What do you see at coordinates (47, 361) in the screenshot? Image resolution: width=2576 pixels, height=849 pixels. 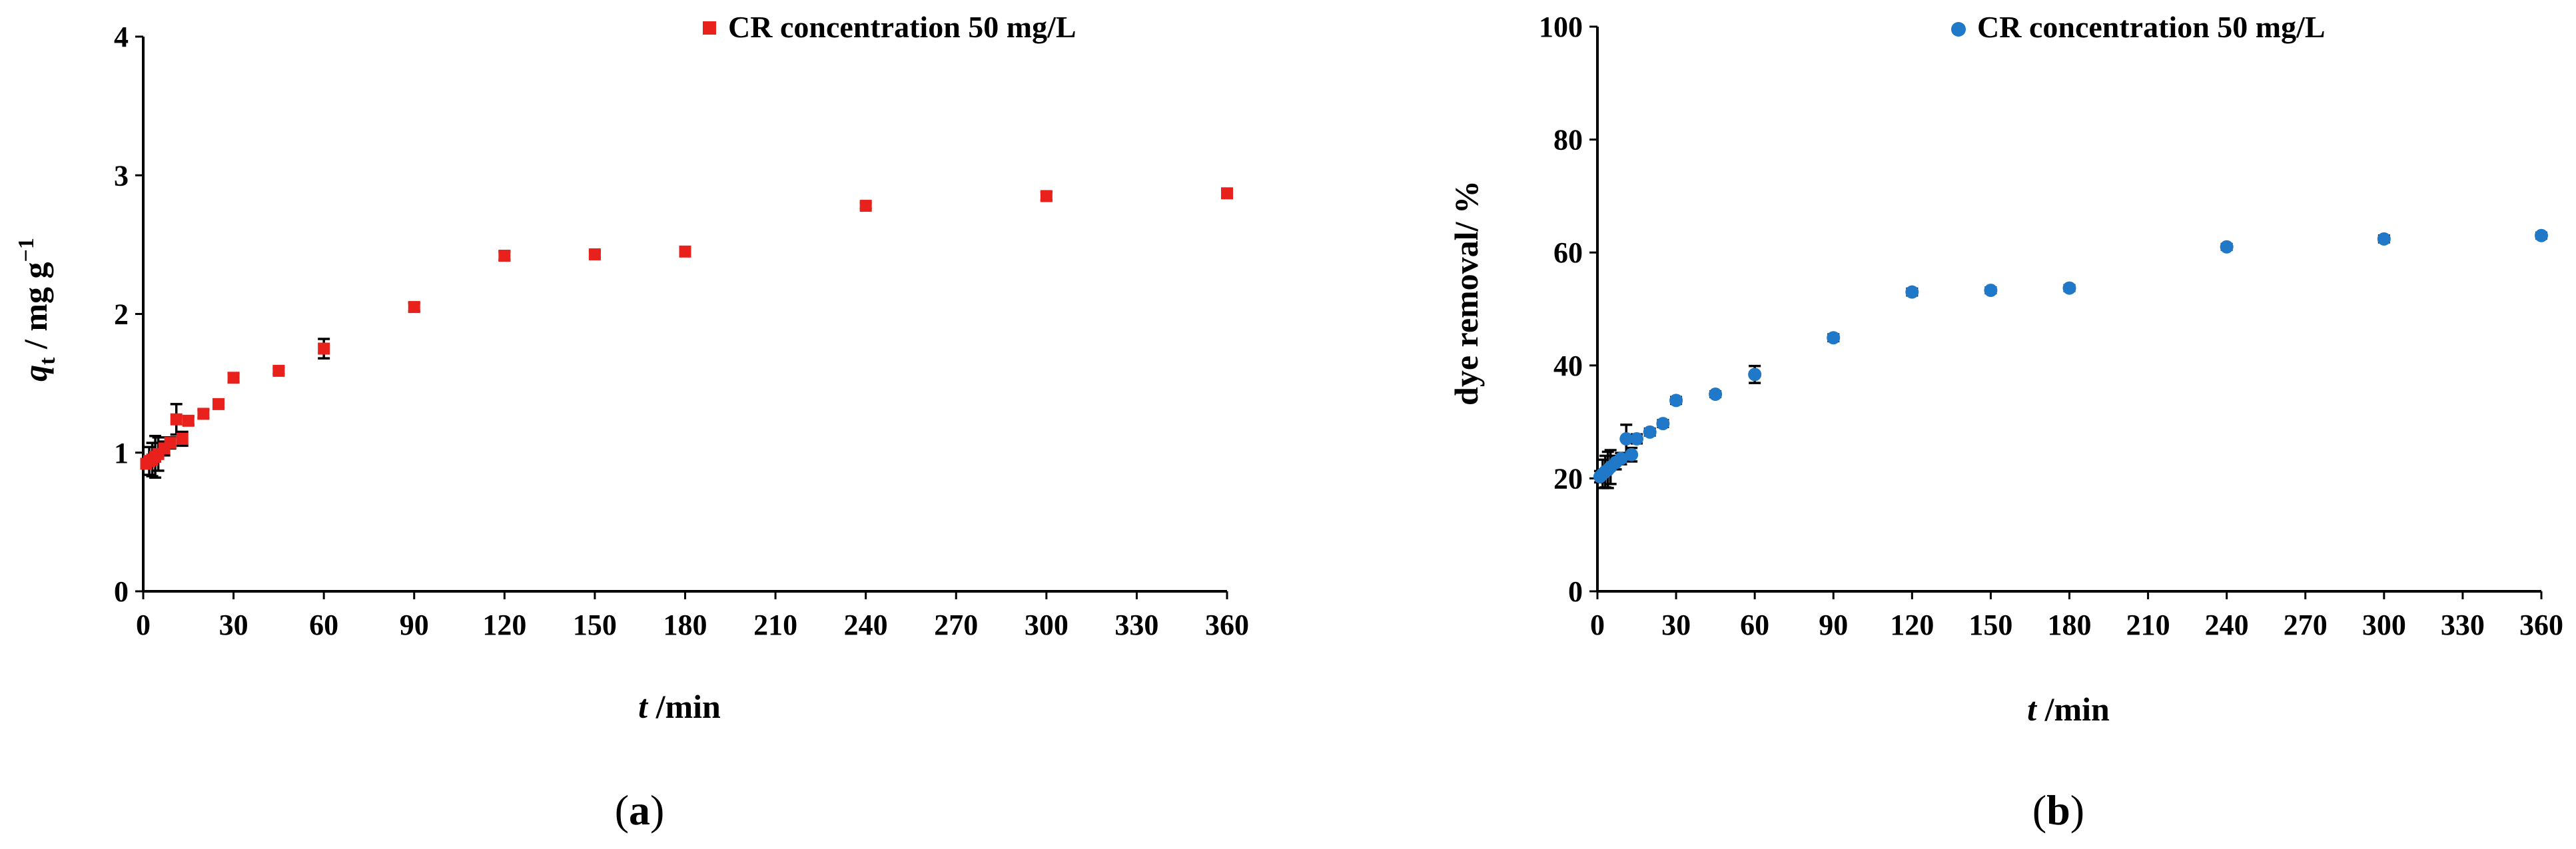 I see `panel-a-y-axis-subscript: t` at bounding box center [47, 361].